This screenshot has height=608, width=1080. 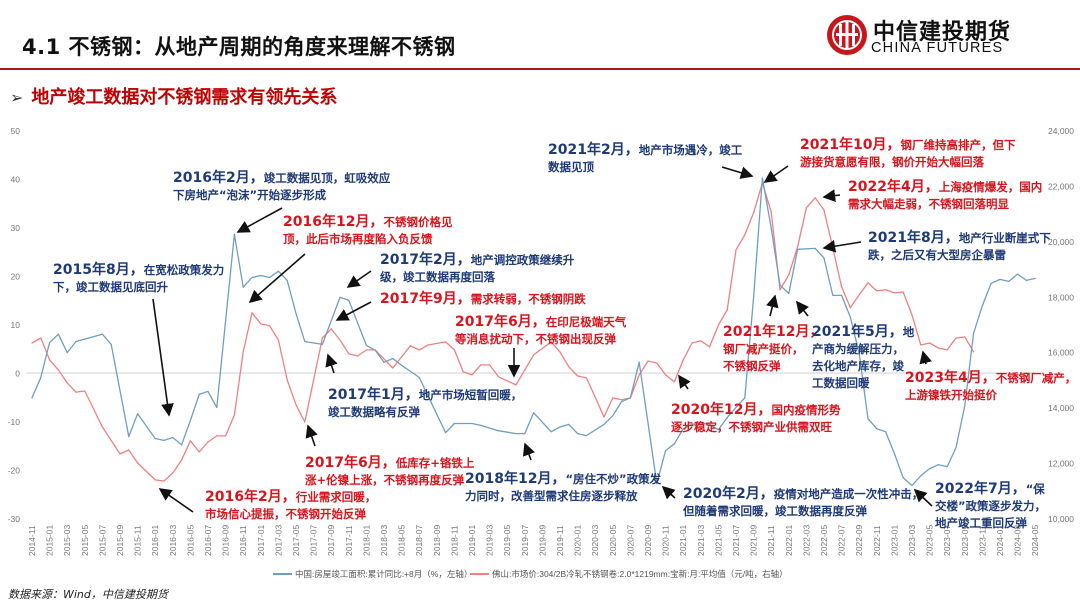 I want to click on page-title: 4.1 不锈钢：从地产周期的角度来理解不锈钢, so click(x=239, y=47).